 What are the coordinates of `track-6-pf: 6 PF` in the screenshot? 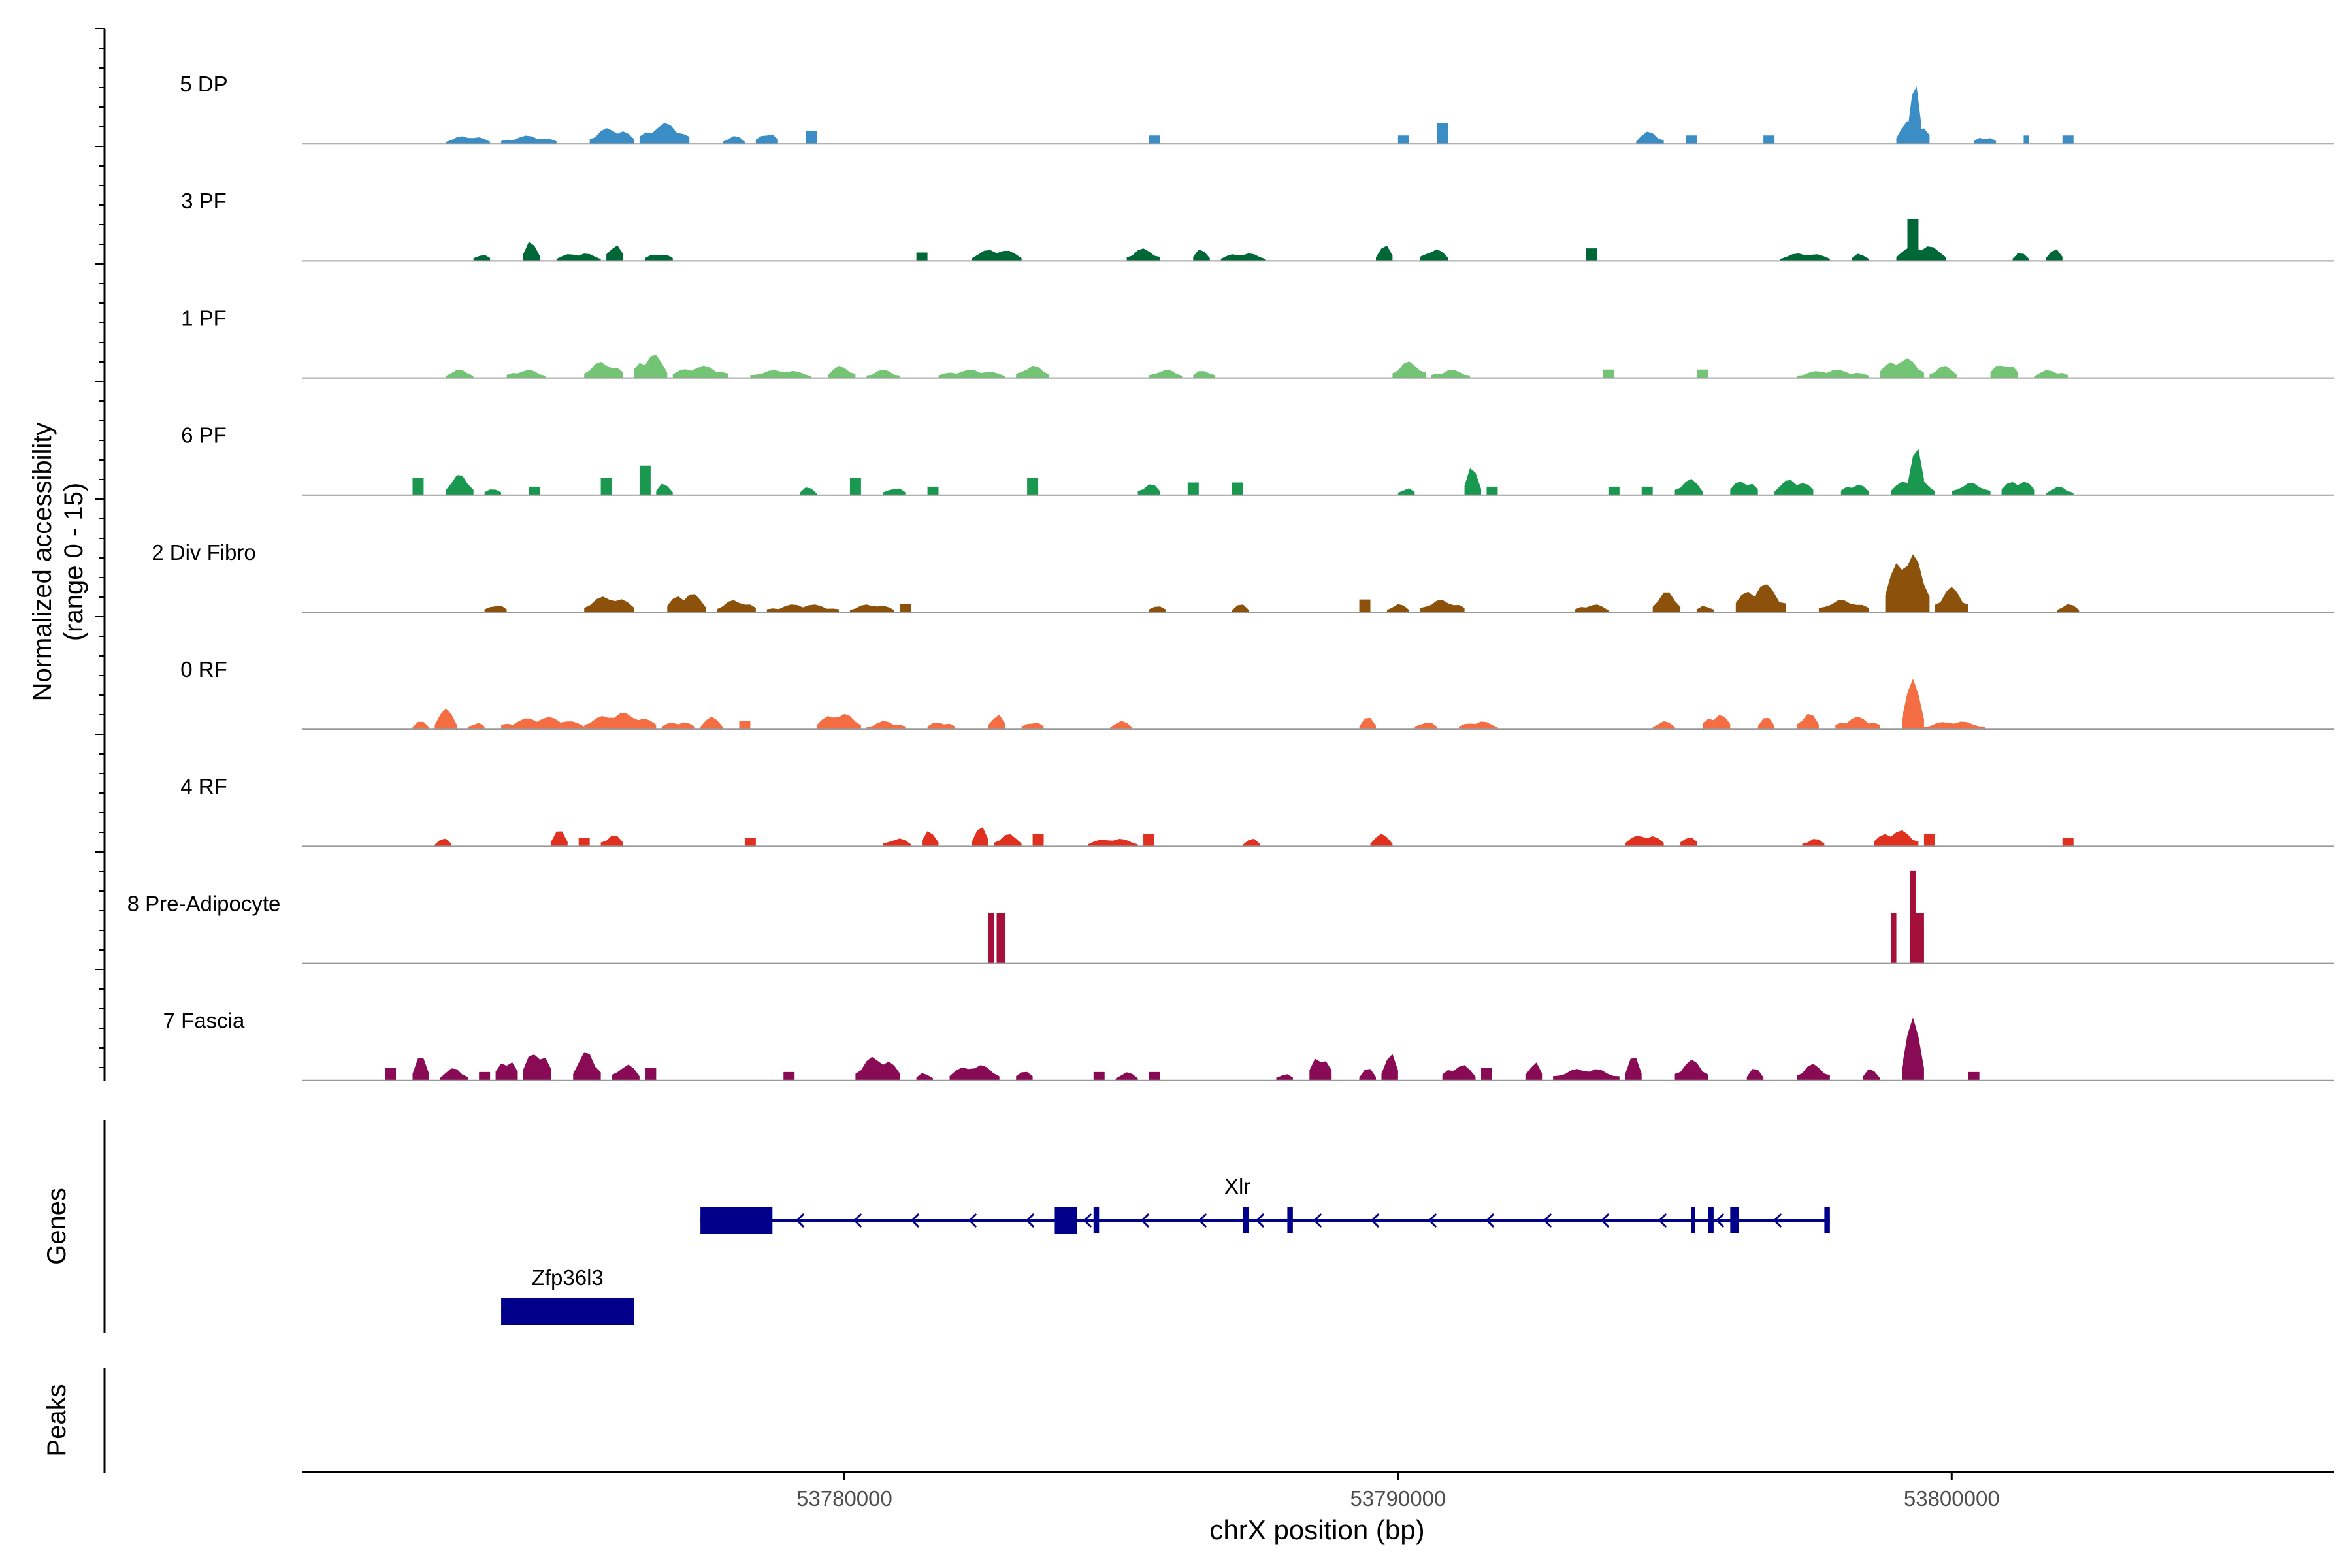 It's located at (1257, 459).